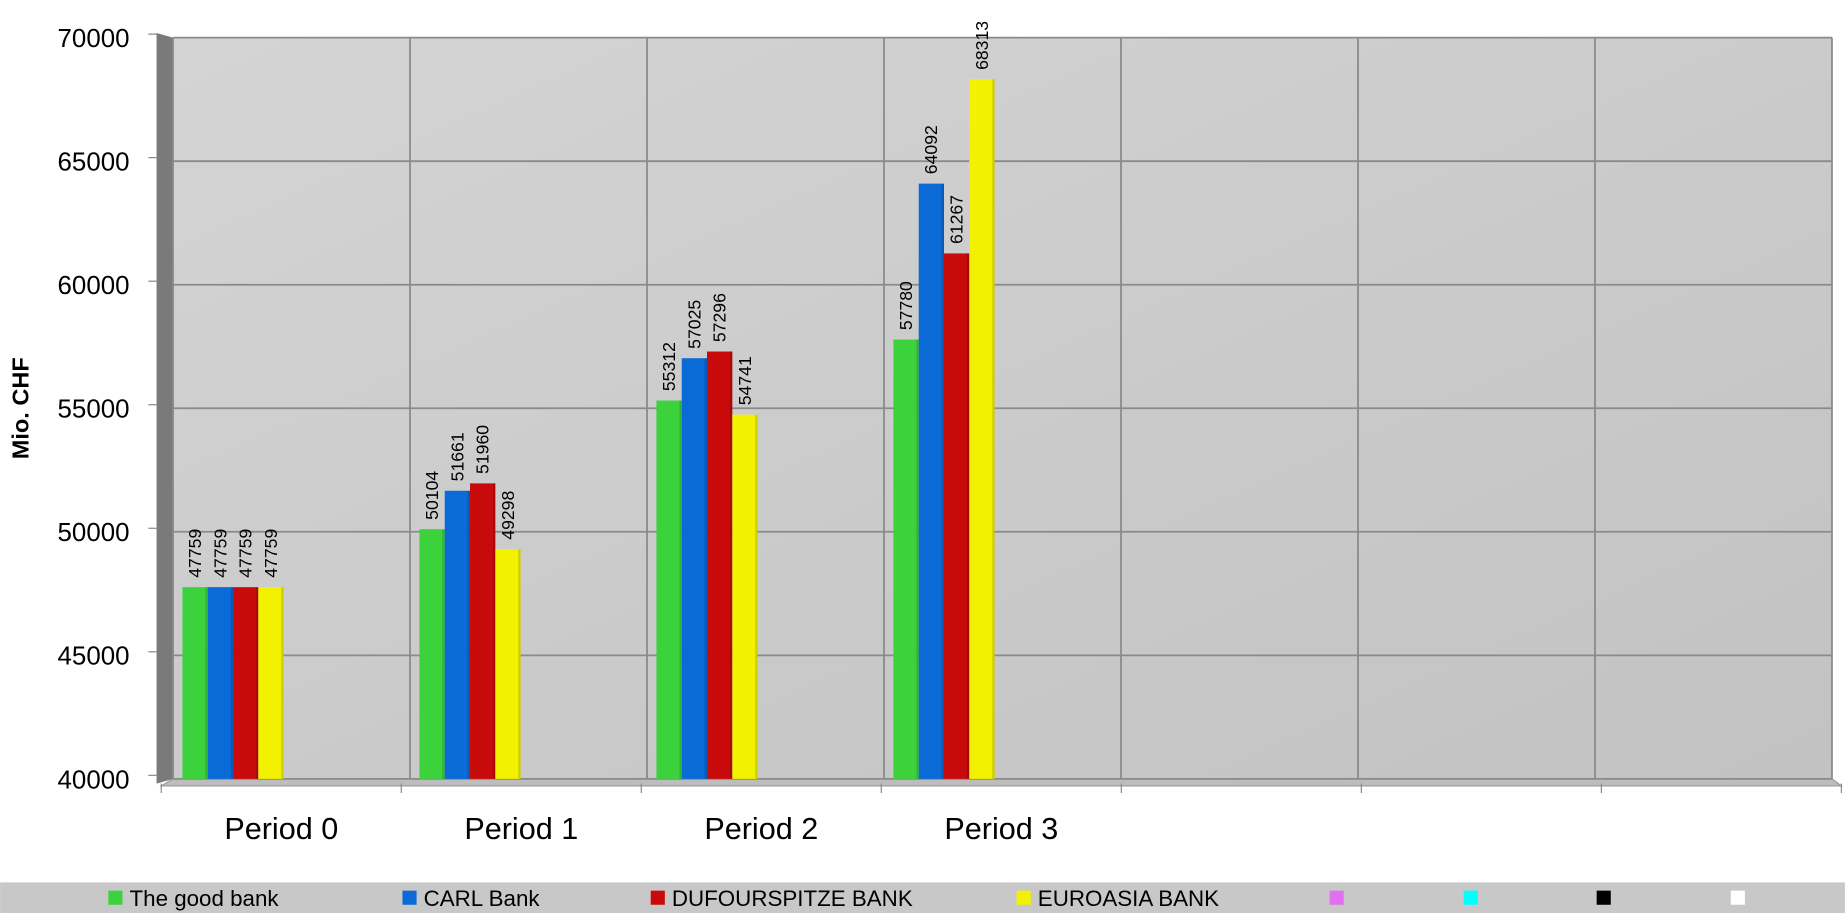 The height and width of the screenshot is (913, 1845). What do you see at coordinates (94, 533) in the screenshot?
I see `y-tick-label: 50000` at bounding box center [94, 533].